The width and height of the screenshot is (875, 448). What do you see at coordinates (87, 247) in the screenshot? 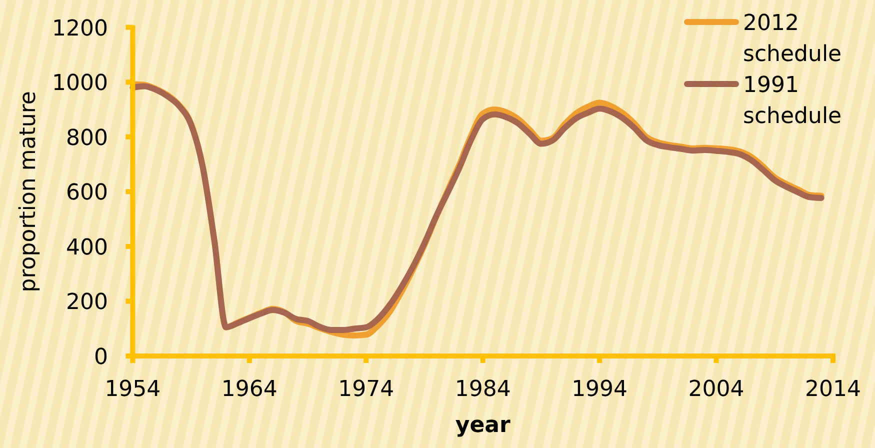
I see `y-tick-label: 400` at bounding box center [87, 247].